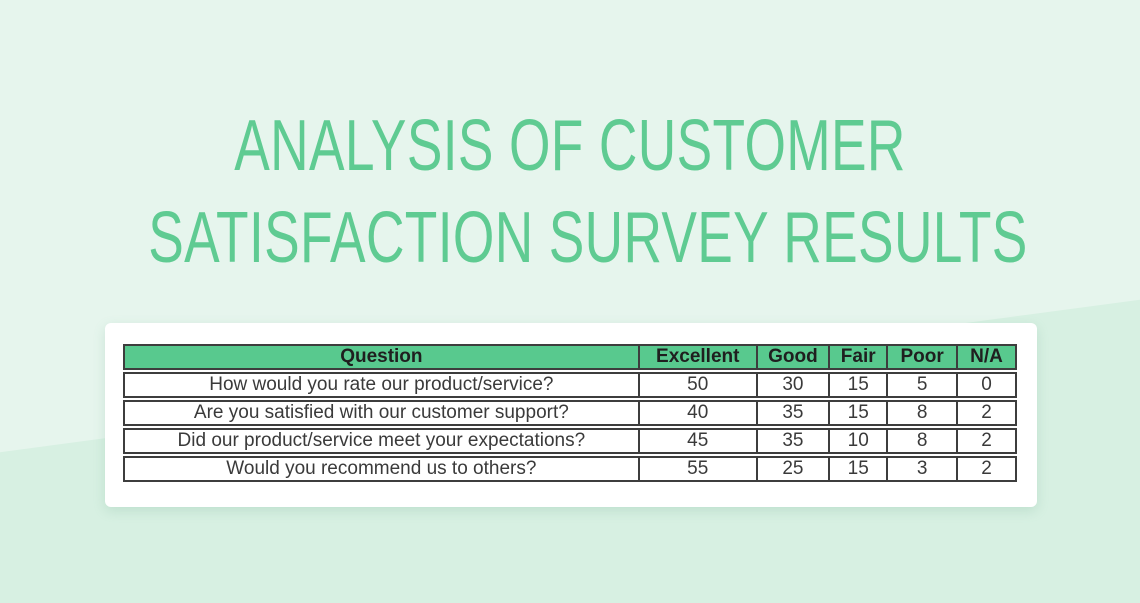 This screenshot has width=1140, height=603. What do you see at coordinates (987, 385) in the screenshot?
I see `value-cell: 0` at bounding box center [987, 385].